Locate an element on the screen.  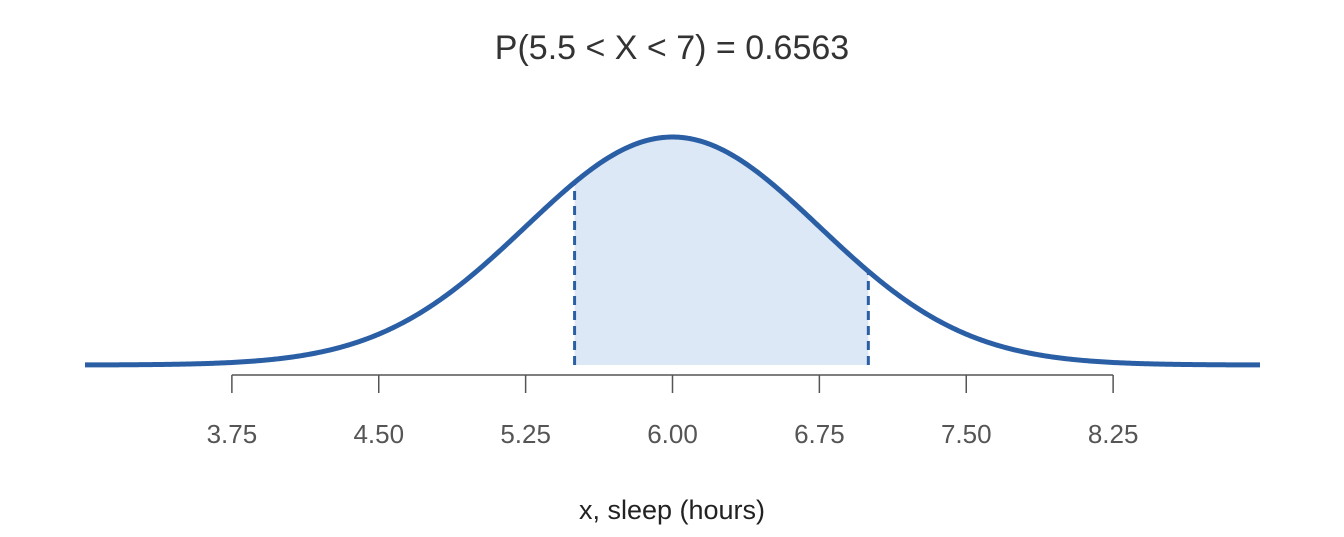
chart-title: P(5.5 < X < 7) = 0.6563 is located at coordinates (672, 48).